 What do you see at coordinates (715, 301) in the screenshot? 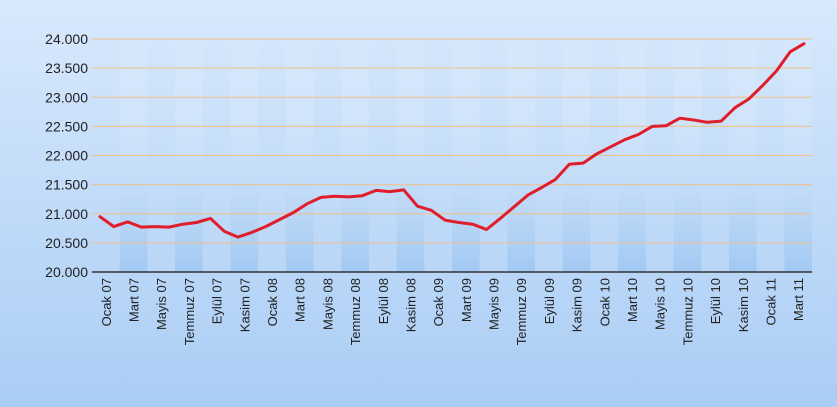
I see `x-tick-label: Eylül 10` at bounding box center [715, 301].